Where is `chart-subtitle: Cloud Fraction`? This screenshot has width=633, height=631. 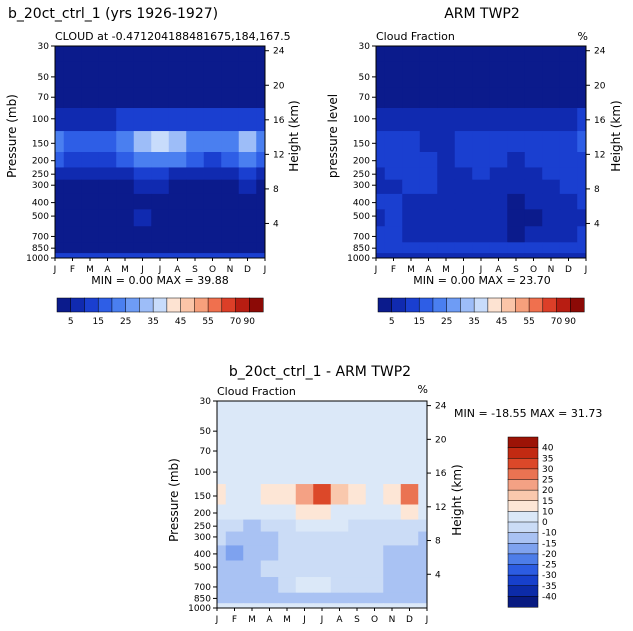
chart-subtitle: Cloud Fraction is located at coordinates (415, 36).